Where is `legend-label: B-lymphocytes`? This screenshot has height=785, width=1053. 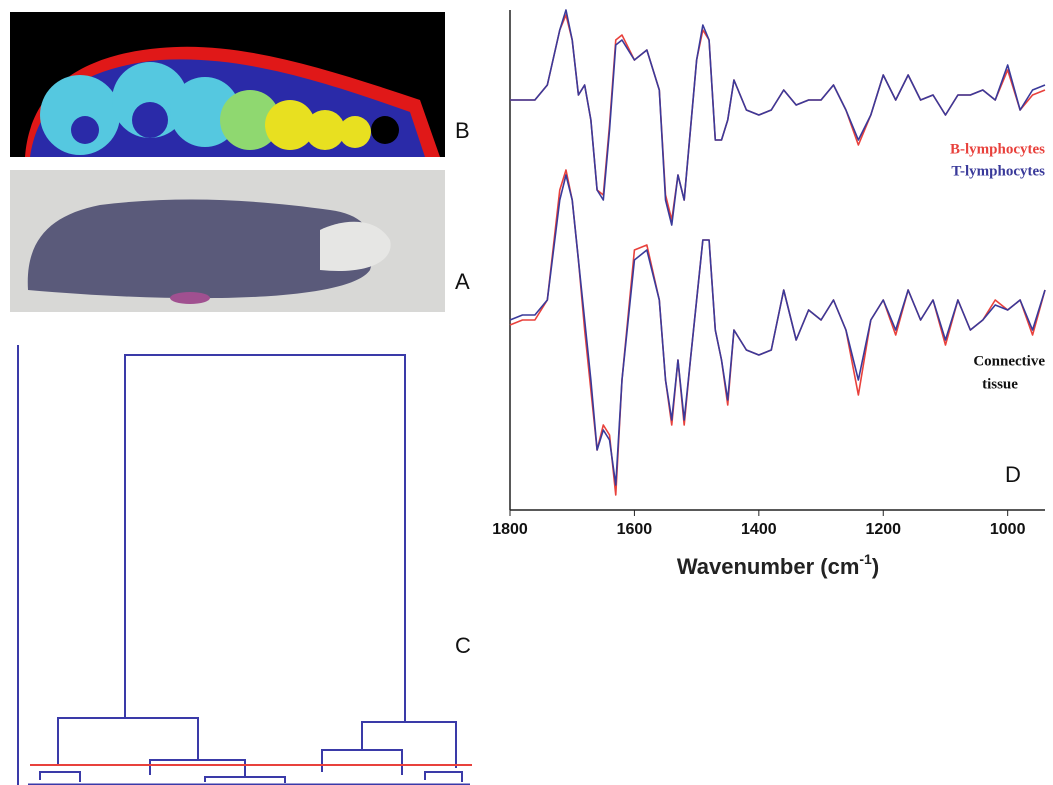
legend-label: B-lymphocytes is located at coordinates (997, 149).